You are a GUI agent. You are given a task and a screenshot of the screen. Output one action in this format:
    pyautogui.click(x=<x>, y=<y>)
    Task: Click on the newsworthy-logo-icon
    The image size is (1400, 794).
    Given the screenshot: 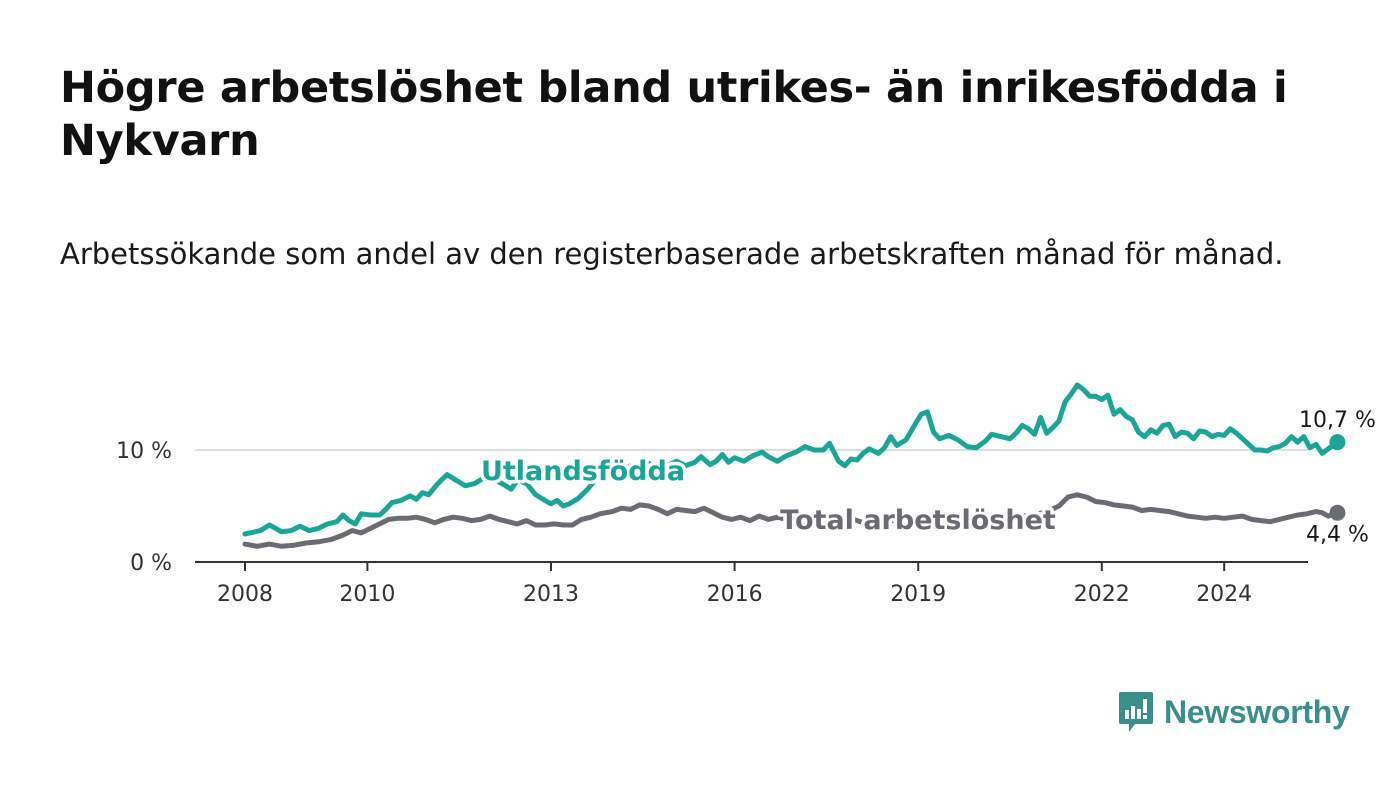 What is the action you would take?
    pyautogui.click(x=1136, y=712)
    